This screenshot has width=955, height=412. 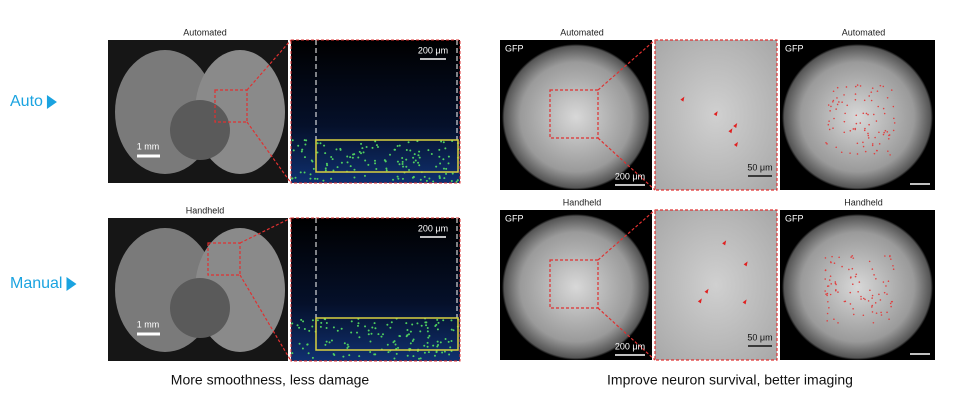 What do you see at coordinates (794, 218) in the screenshot?
I see `channel-label: GFP` at bounding box center [794, 218].